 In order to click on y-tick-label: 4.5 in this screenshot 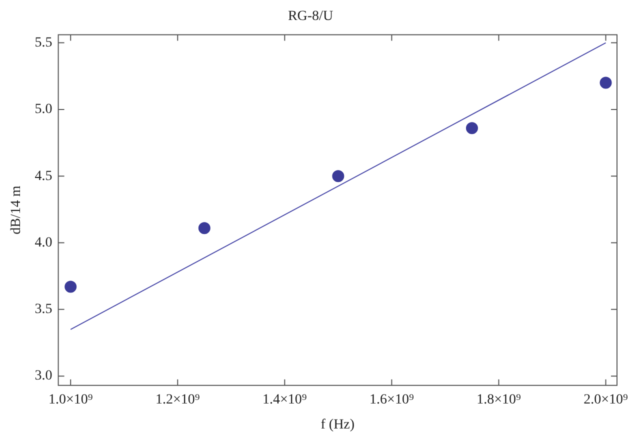, I will do `click(43, 176)`.